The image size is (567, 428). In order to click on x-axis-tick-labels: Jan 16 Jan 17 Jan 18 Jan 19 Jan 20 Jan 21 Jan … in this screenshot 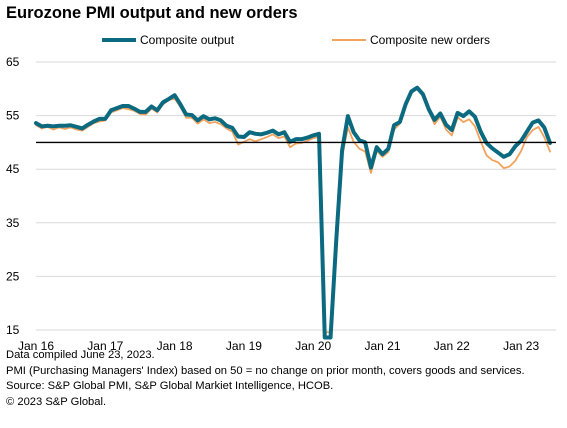, I will do `click(278, 346)`.